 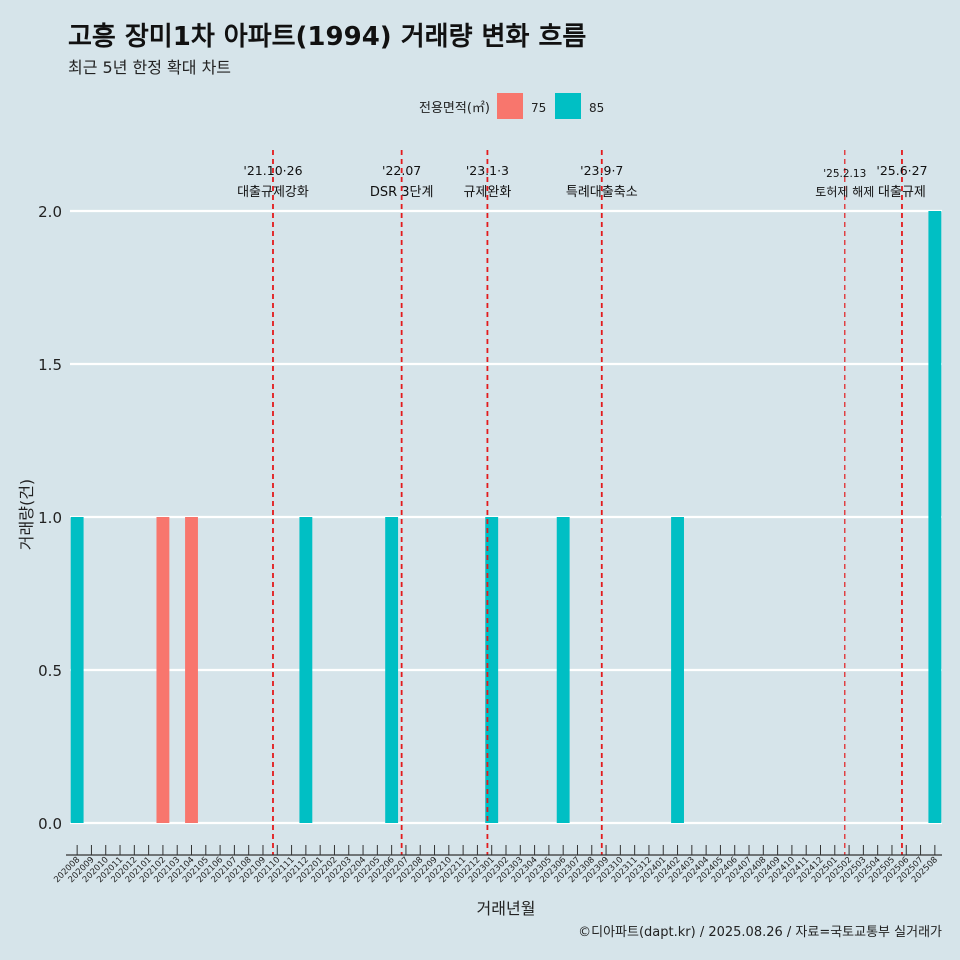 I want to click on event-text-label: 토허제 해제, so click(x=844, y=192).